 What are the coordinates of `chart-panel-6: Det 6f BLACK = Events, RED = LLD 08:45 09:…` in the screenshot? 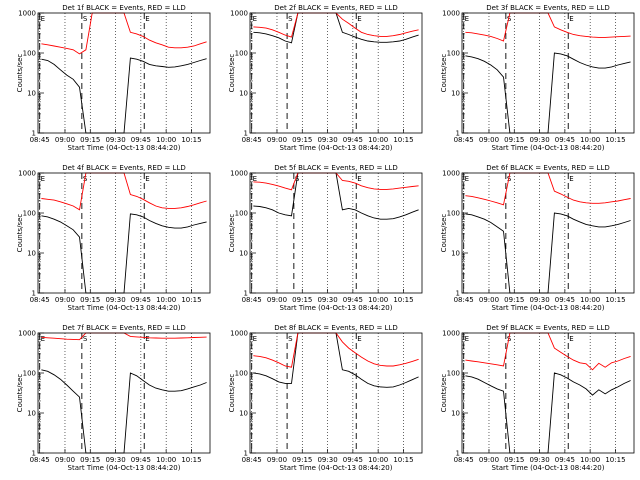 It's located at (537, 238).